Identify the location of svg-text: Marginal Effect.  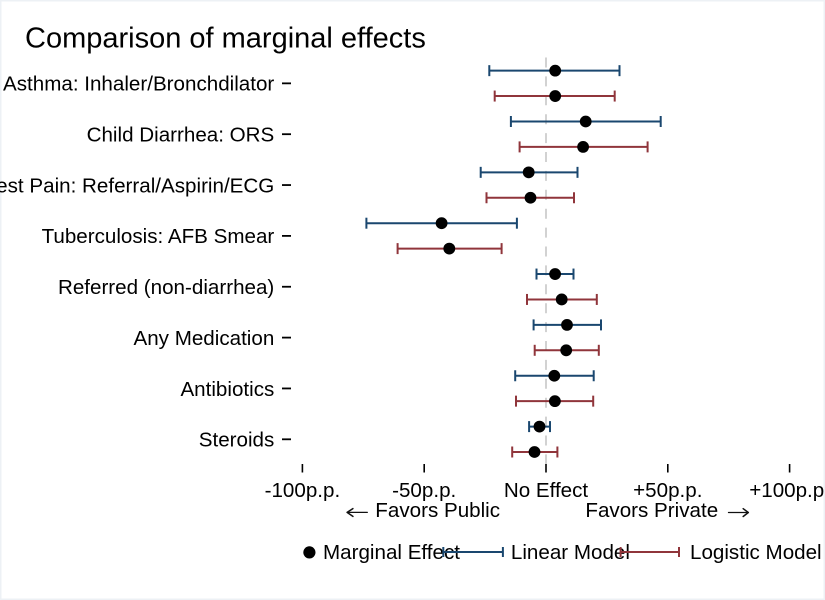
(391, 552).